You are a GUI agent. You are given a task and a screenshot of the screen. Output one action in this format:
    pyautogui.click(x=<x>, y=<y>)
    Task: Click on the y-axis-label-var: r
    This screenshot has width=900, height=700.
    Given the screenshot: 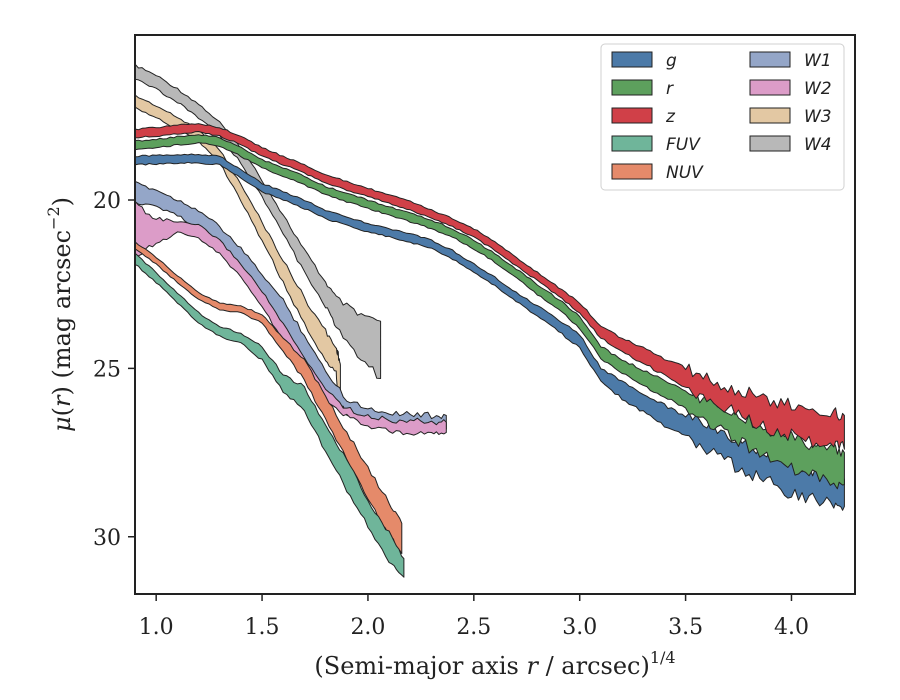 What is the action you would take?
    pyautogui.click(x=62, y=400)
    